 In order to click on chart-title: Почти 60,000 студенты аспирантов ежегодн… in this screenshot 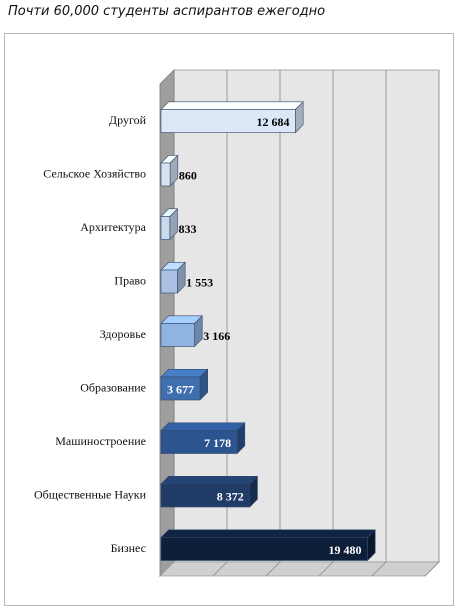, I will do `click(167, 11)`.